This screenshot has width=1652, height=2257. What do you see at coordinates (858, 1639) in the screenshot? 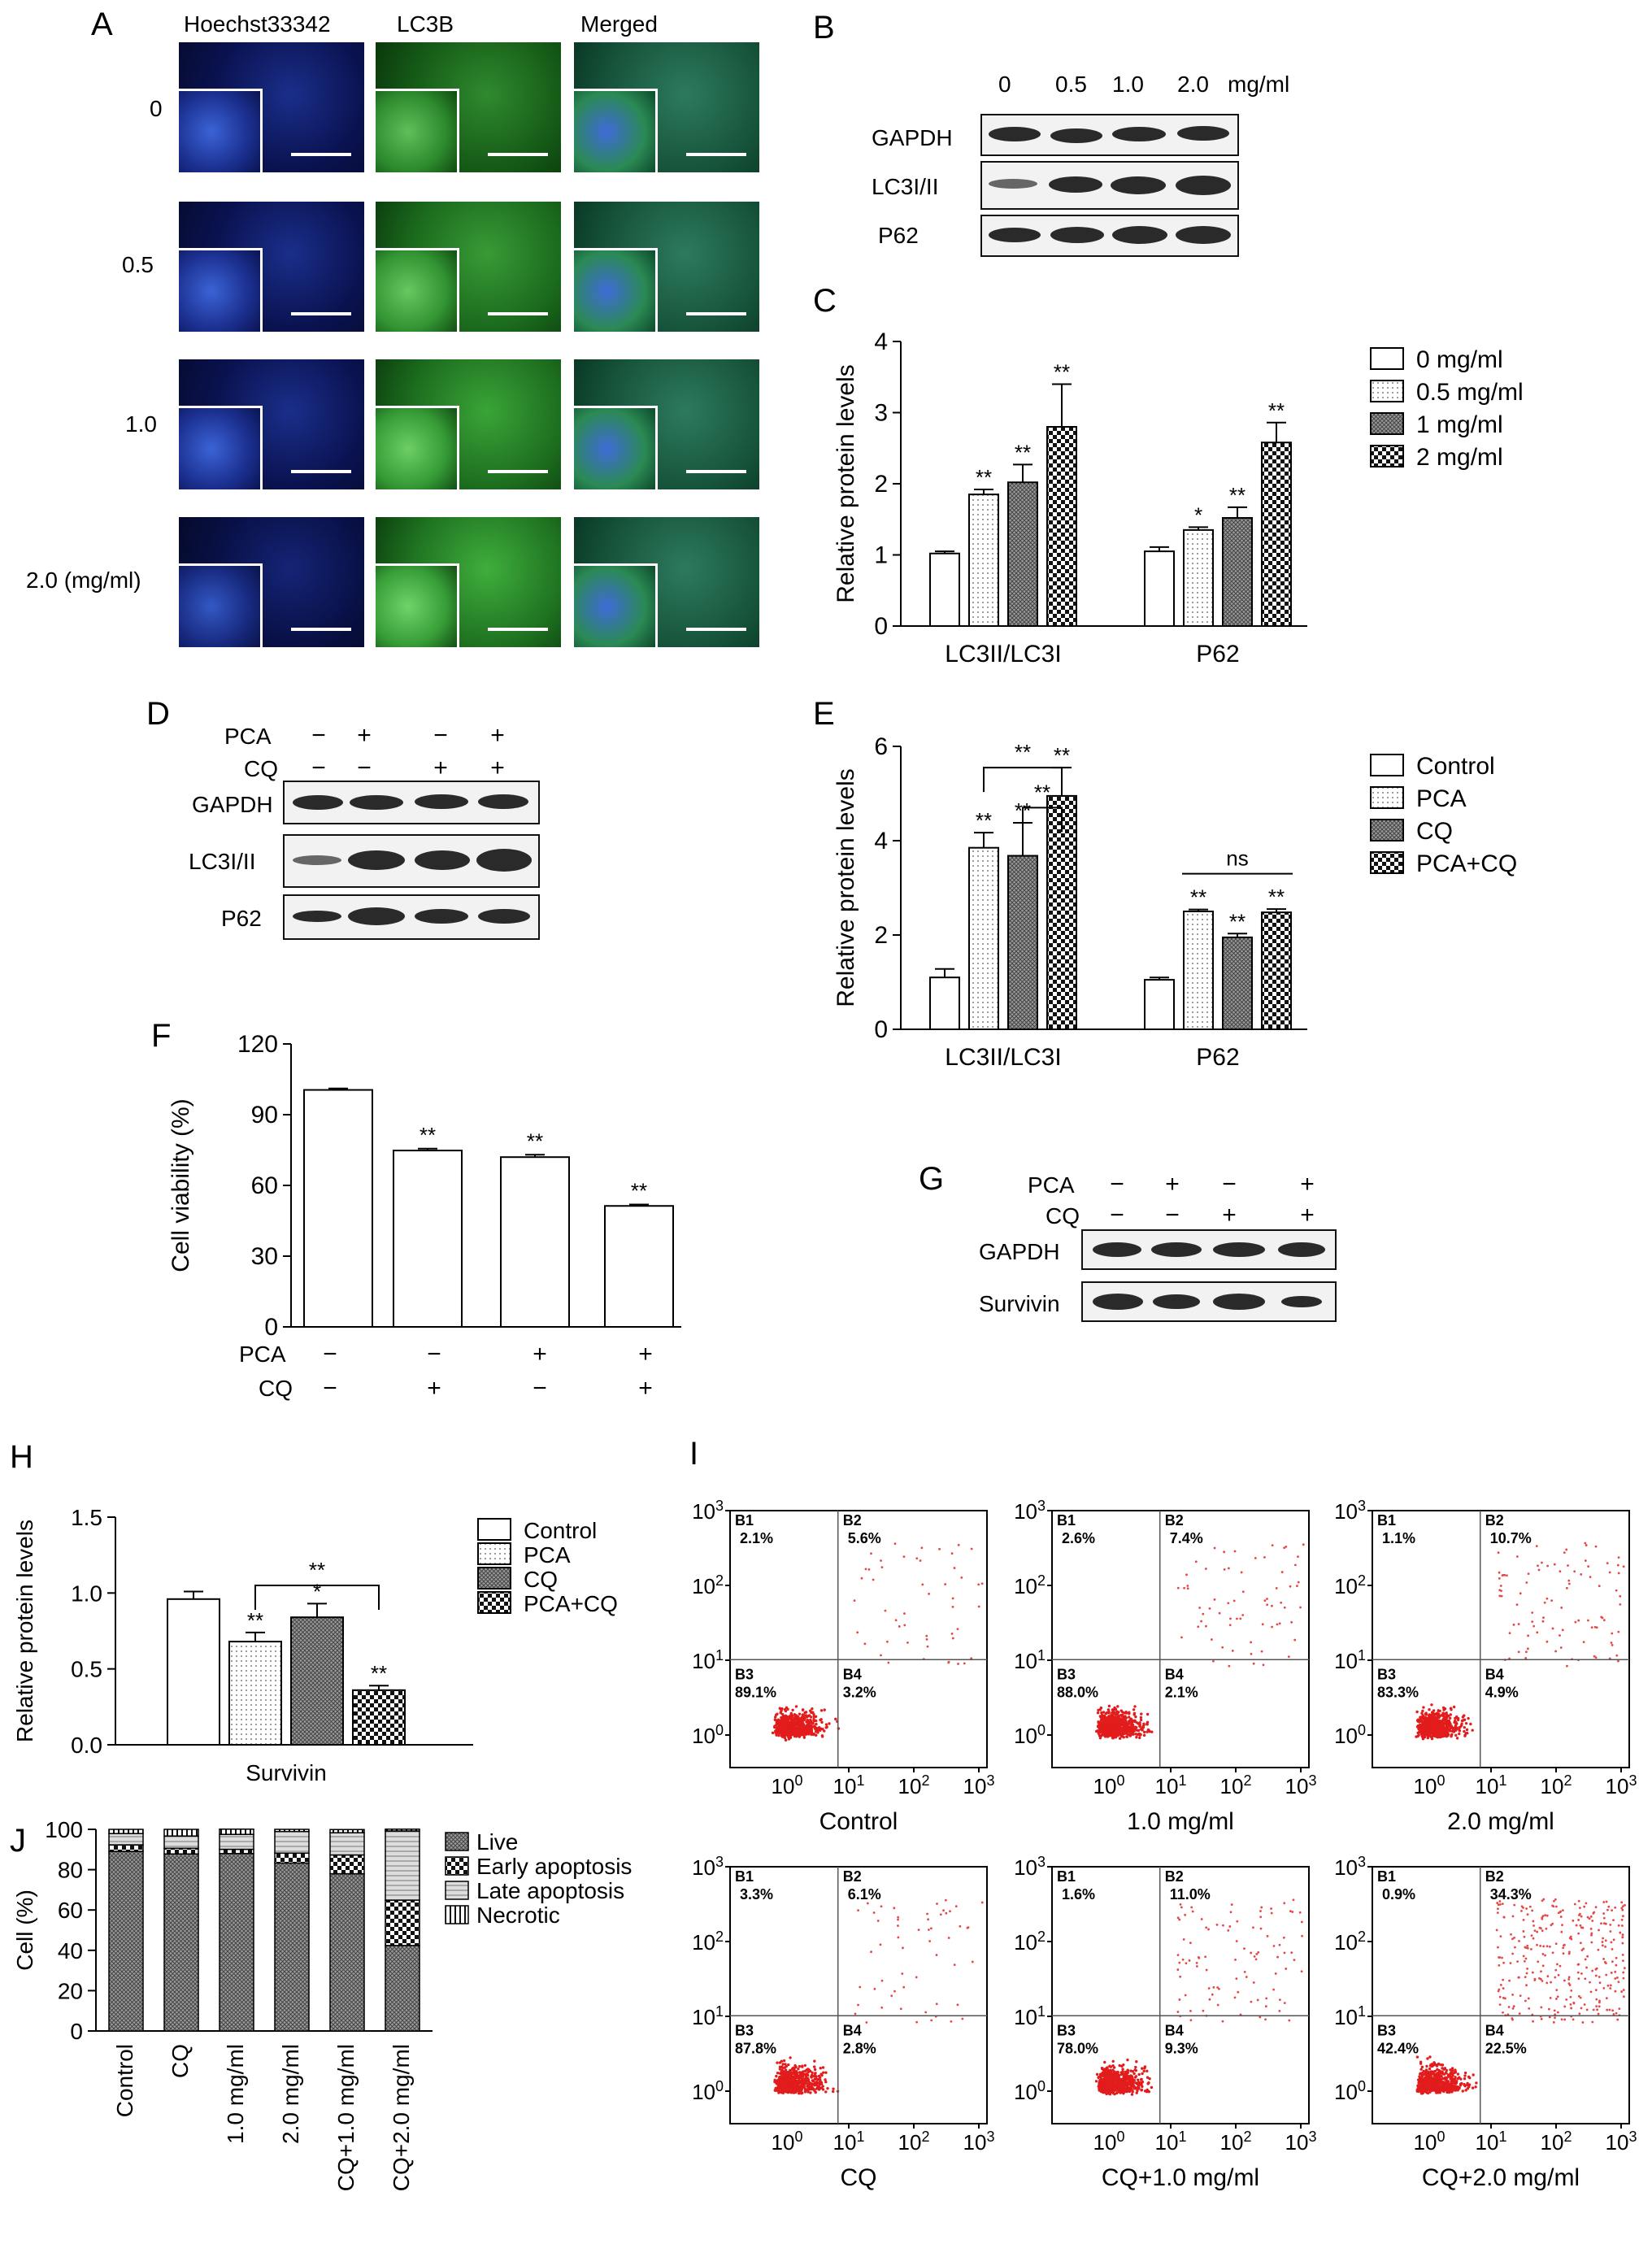
I see `chart-i-plot-frame` at bounding box center [858, 1639].